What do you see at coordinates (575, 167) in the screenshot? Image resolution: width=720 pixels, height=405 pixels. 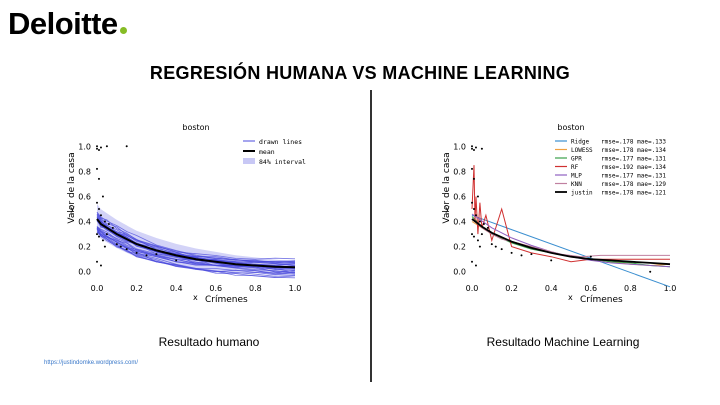 I see `legend-series-name: RF` at bounding box center [575, 167].